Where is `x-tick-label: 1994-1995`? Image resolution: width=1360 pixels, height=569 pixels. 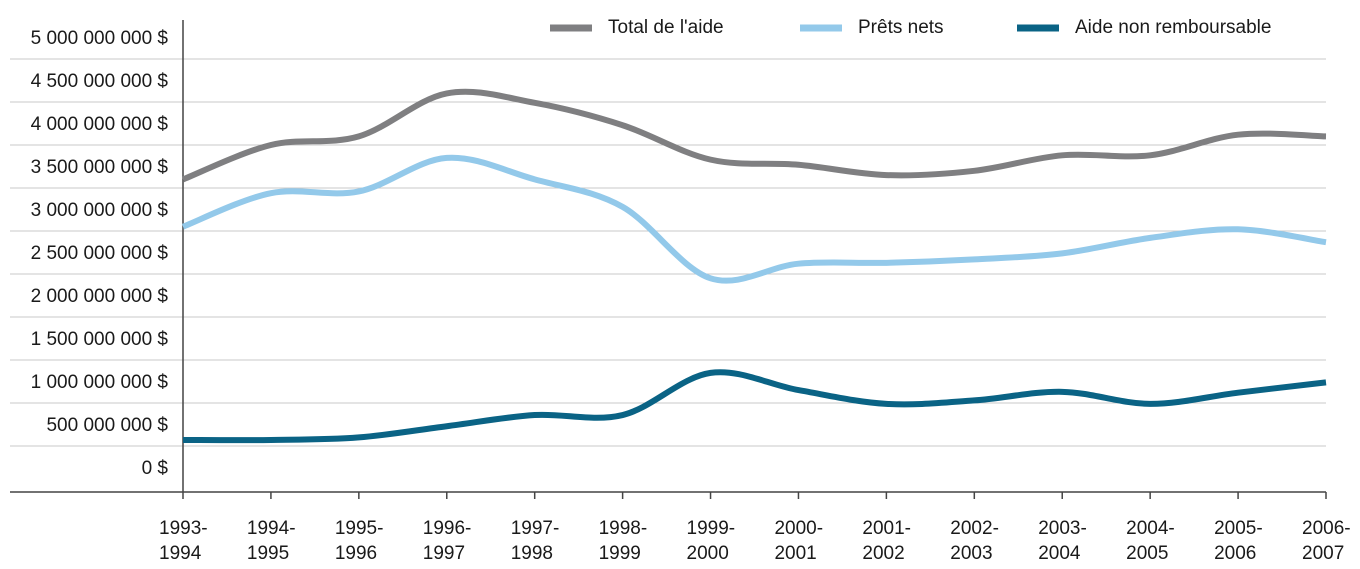
x-tick-label: 1994-1995 is located at coordinates (271, 541).